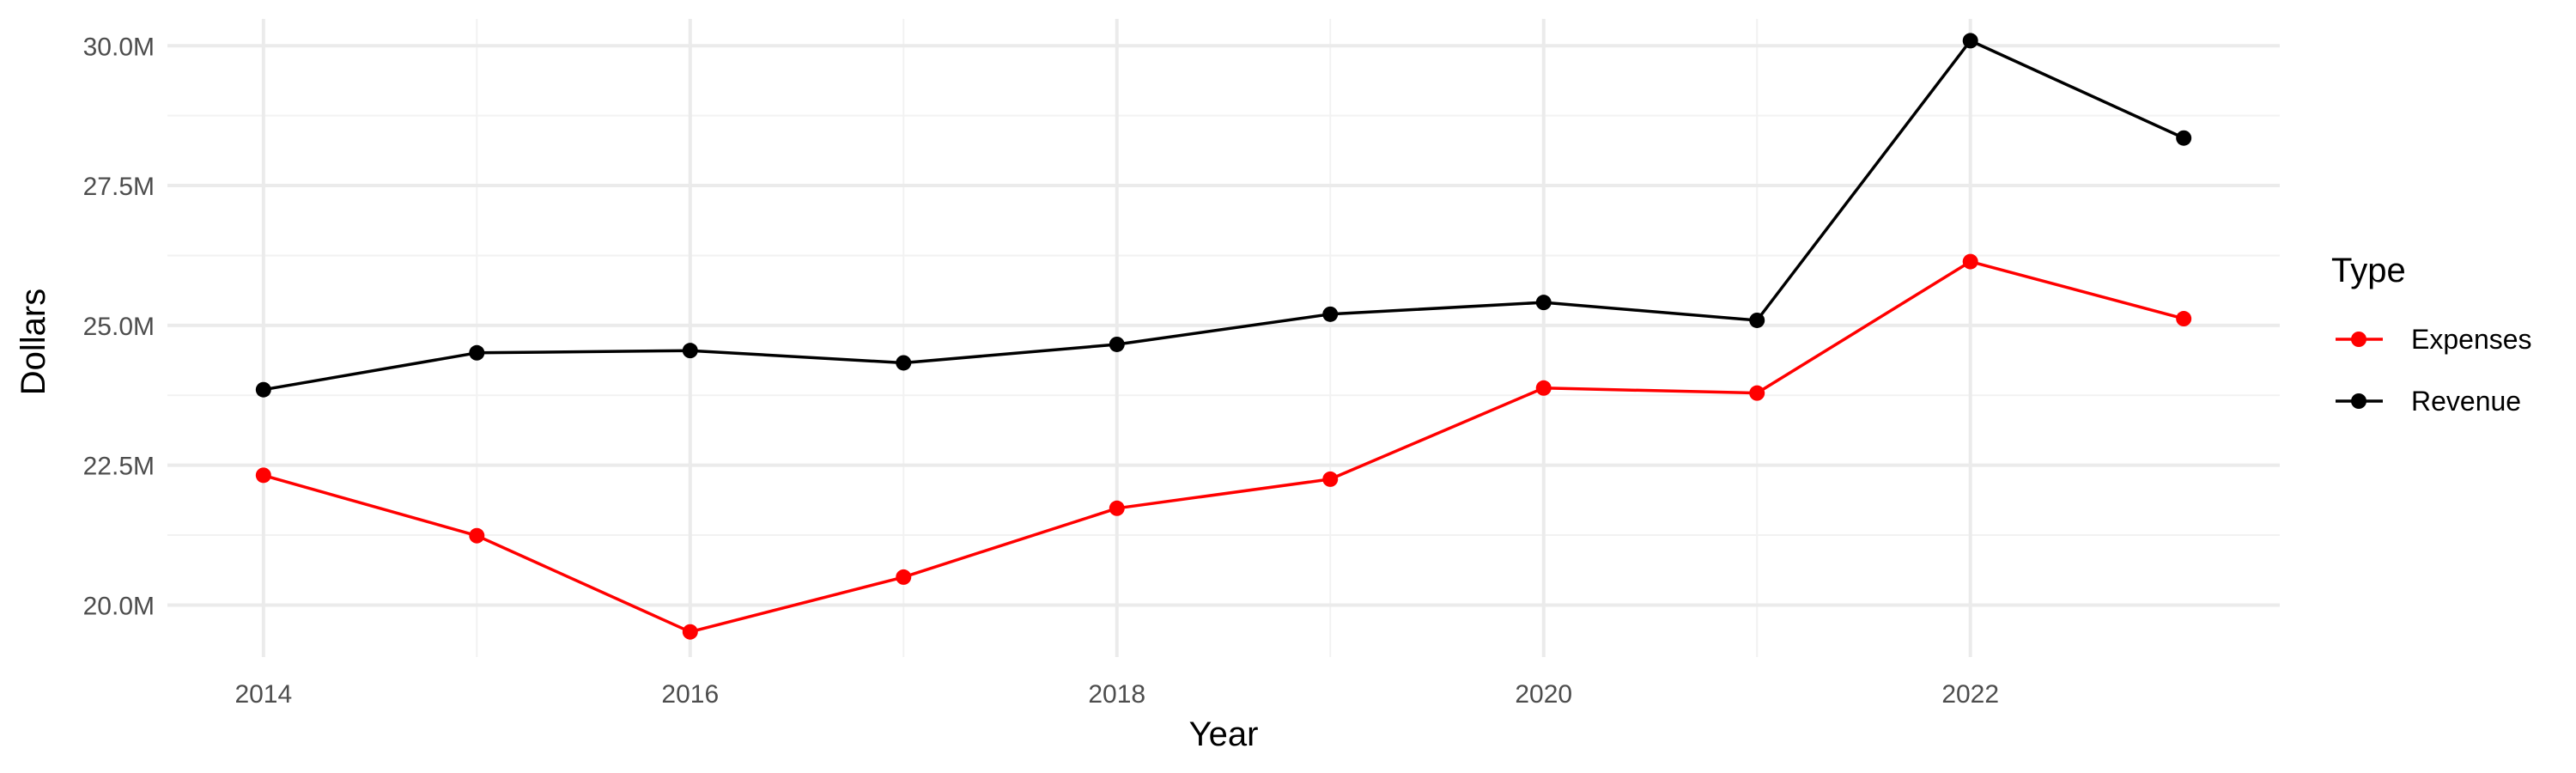 This screenshot has height=773, width=2576. Describe the element at coordinates (263, 694) in the screenshot. I see `x-tick-label: 2014` at that location.